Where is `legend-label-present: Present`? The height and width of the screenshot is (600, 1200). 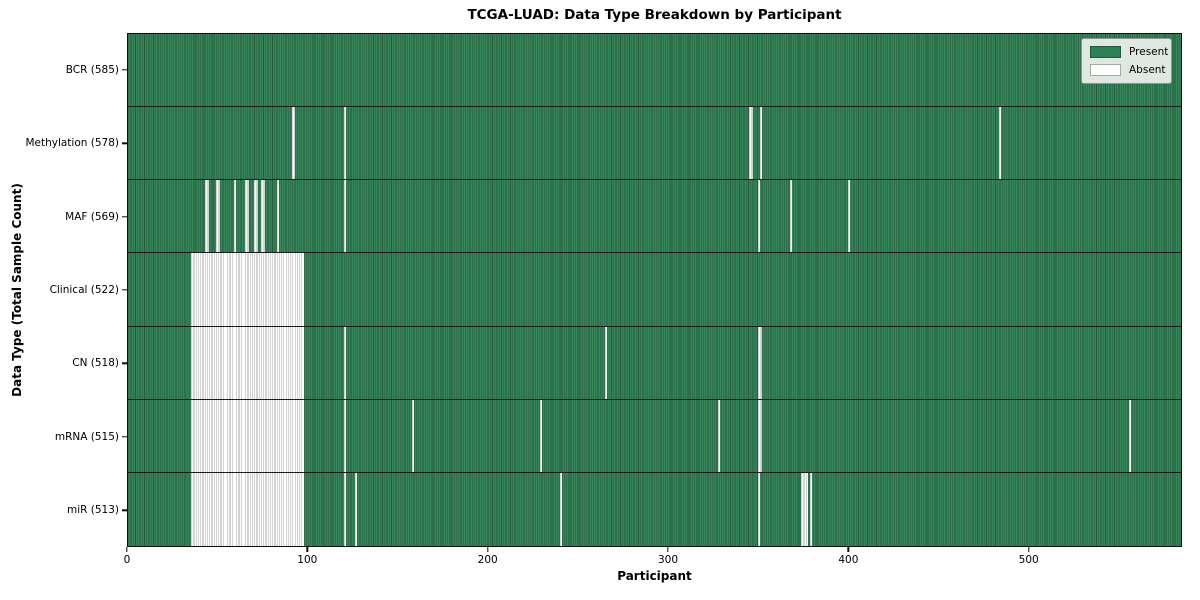
legend-label-present: Present is located at coordinates (1149, 52).